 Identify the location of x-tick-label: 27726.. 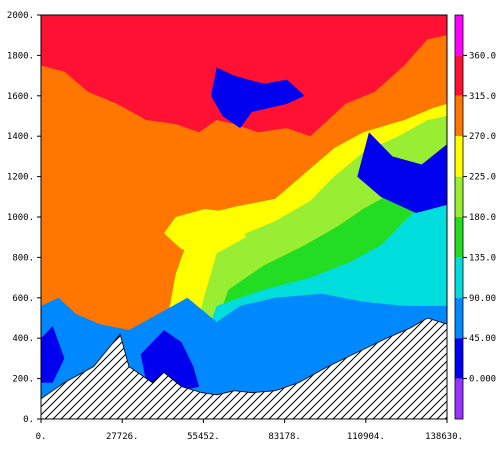
(122, 437).